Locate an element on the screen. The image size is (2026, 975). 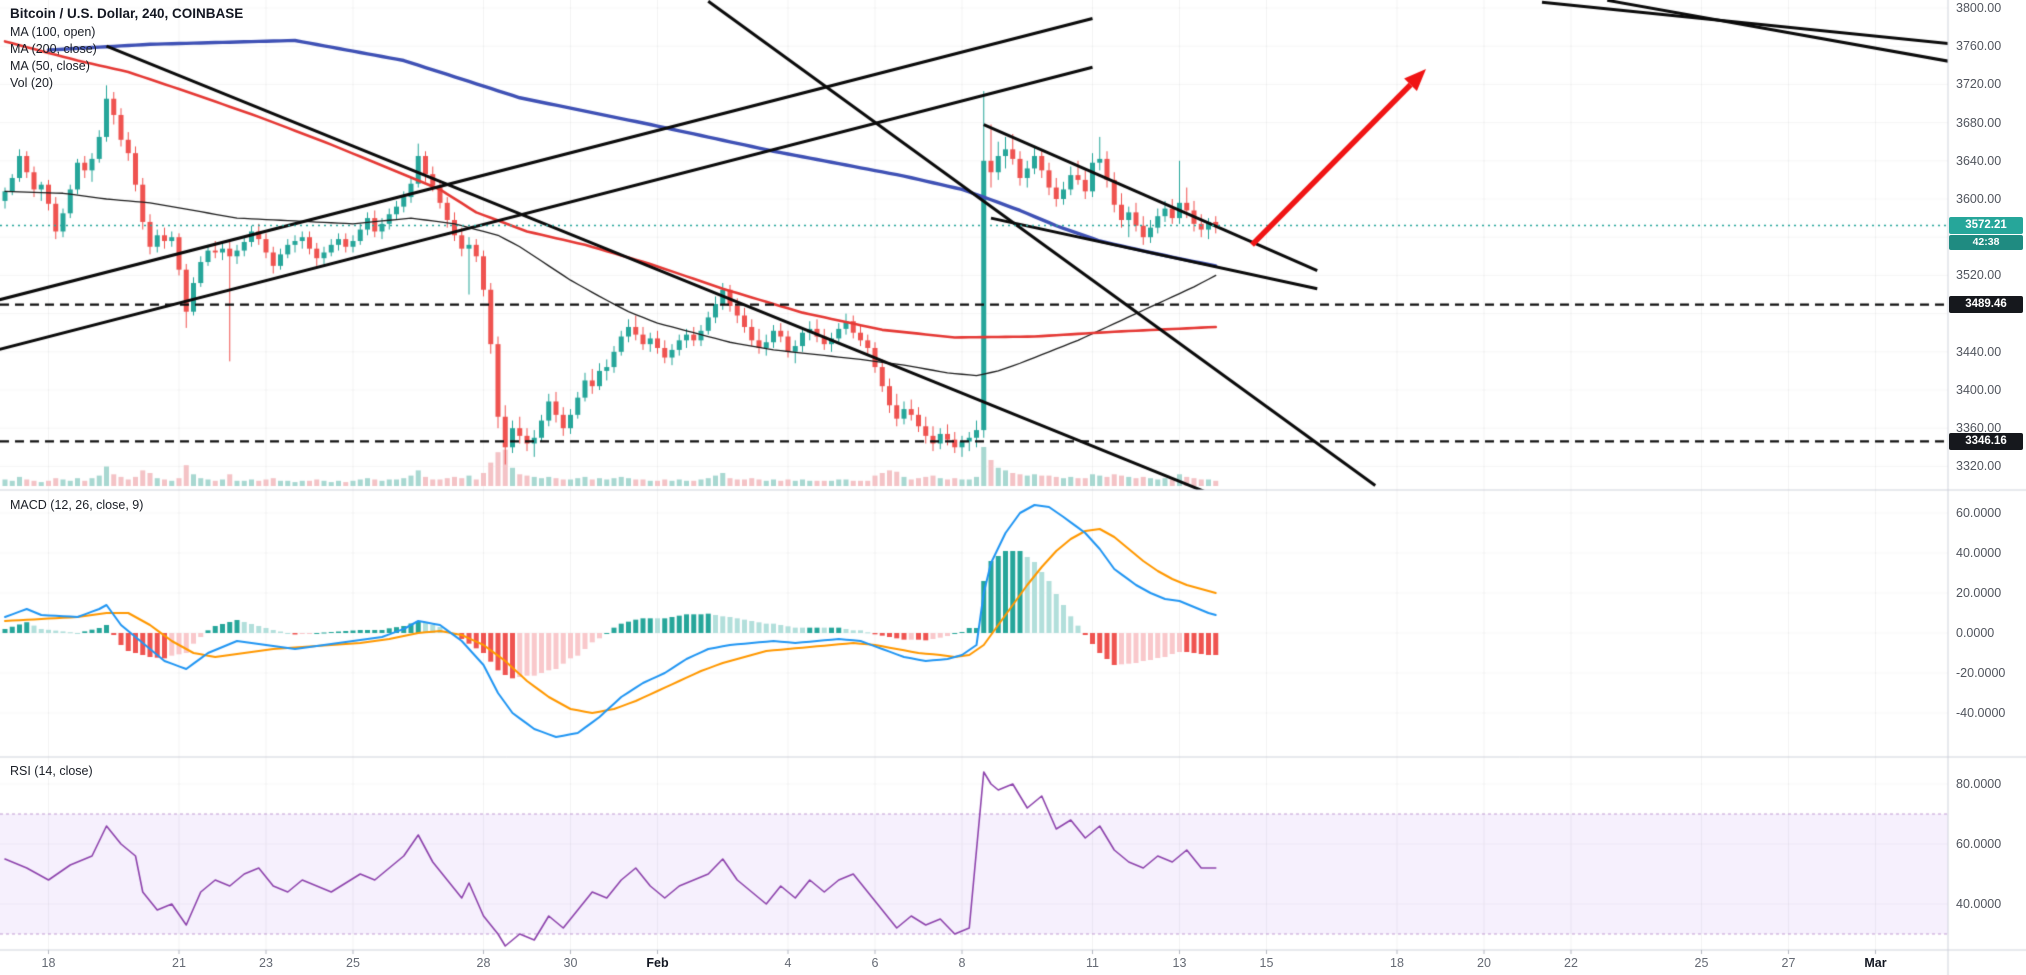
macd-axis-label: 40.0000 is located at coordinates (1979, 553).